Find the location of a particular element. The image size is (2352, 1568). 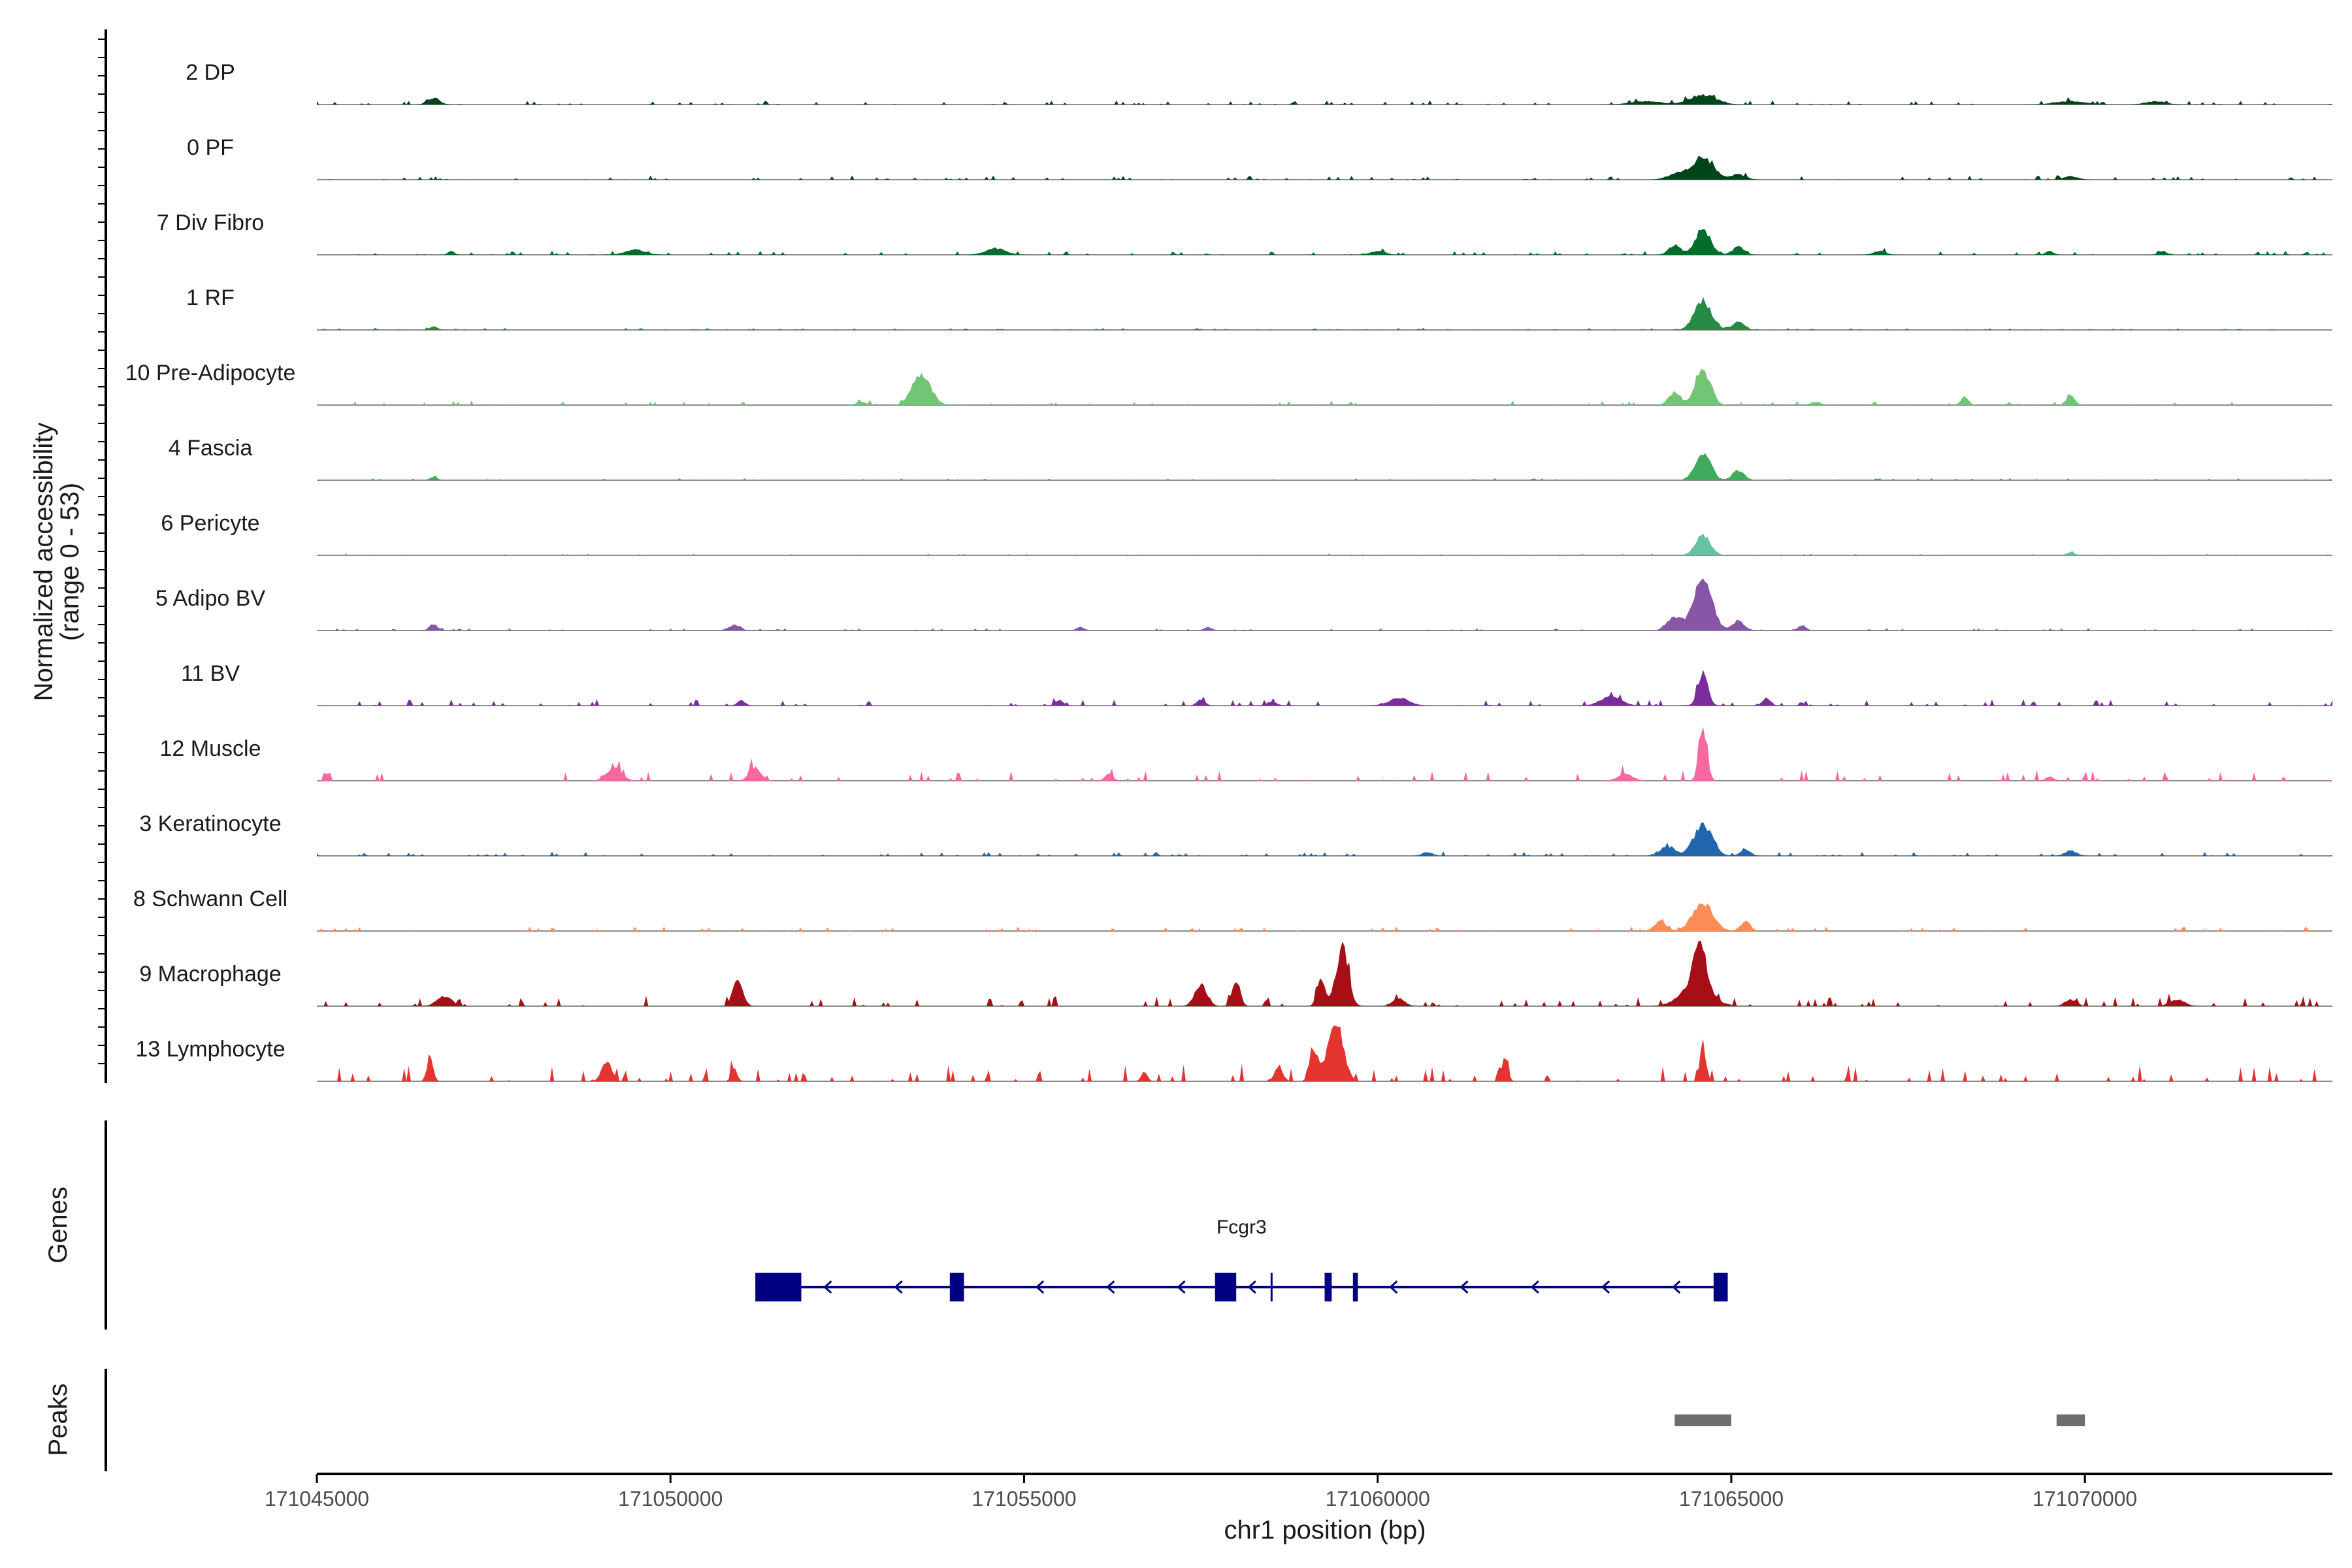

track-0-pf: 0 PF is located at coordinates (1259, 157).